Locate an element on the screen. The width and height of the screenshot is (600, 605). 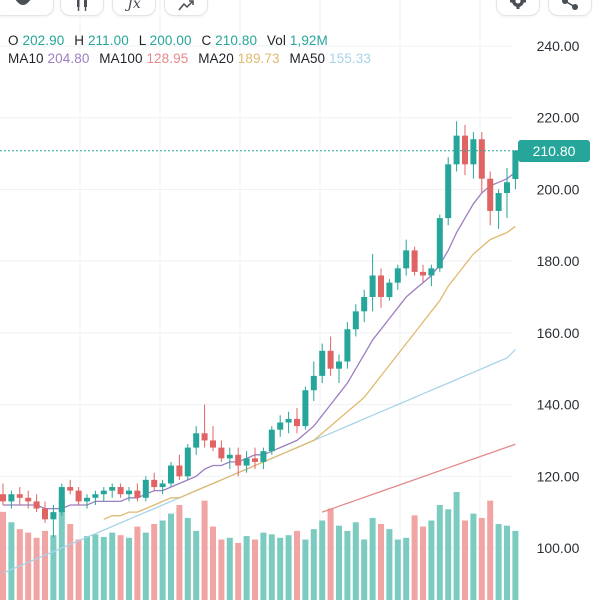
last-price-tag: 210.80 is located at coordinates (554, 151).